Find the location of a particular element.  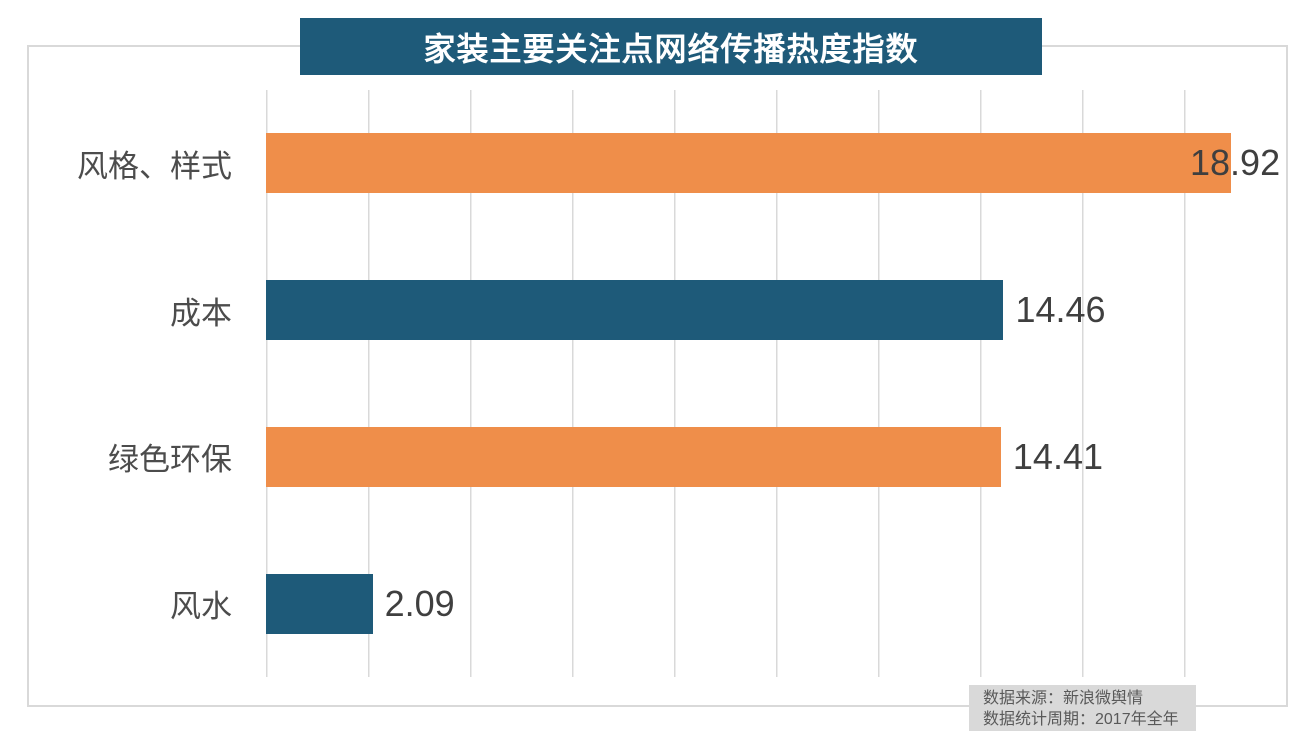

value-label: 14.41 is located at coordinates (1057, 456).